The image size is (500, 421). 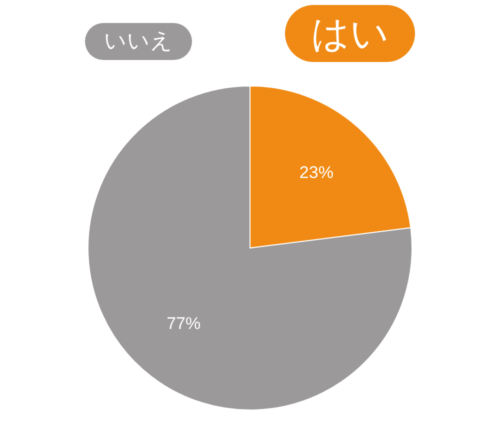 What do you see at coordinates (316, 172) in the screenshot?
I see `data-label: 23%` at bounding box center [316, 172].